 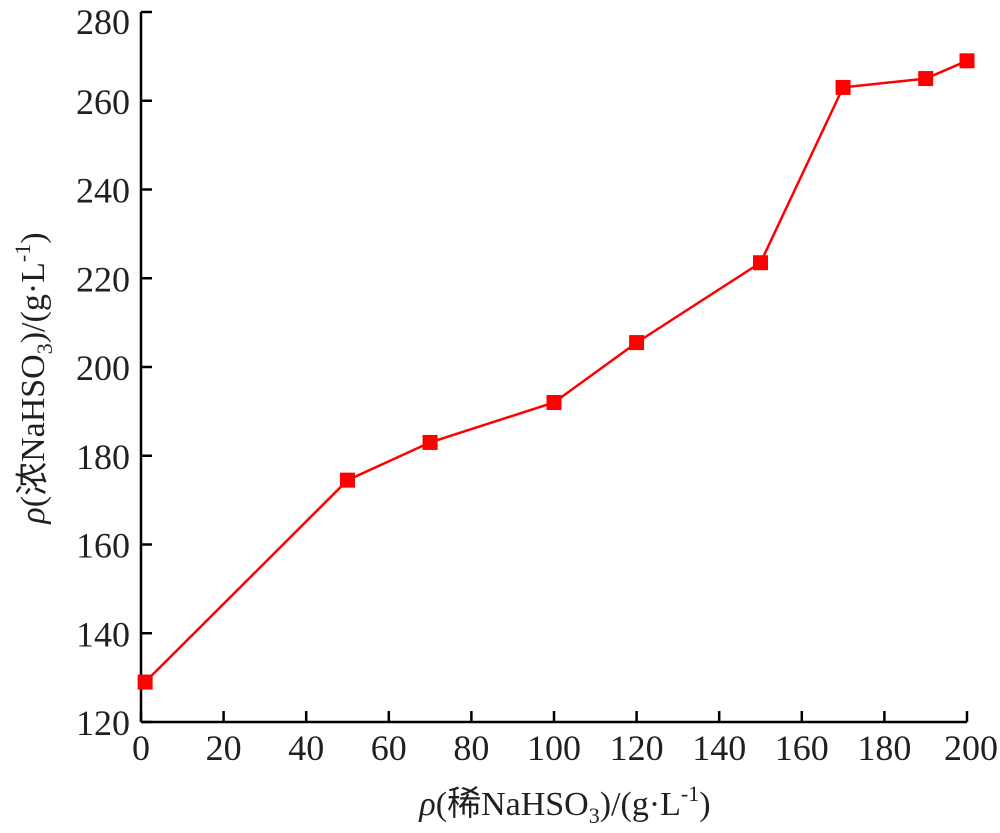 I want to click on y-tick-label-7: 260, so click(x=103, y=102).